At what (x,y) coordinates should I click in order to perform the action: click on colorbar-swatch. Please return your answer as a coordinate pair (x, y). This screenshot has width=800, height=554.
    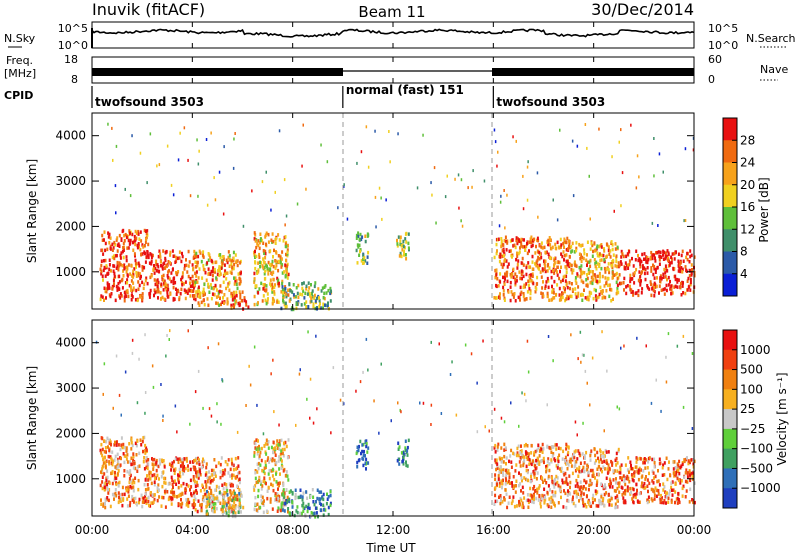
    Looking at the image, I should click on (730, 439).